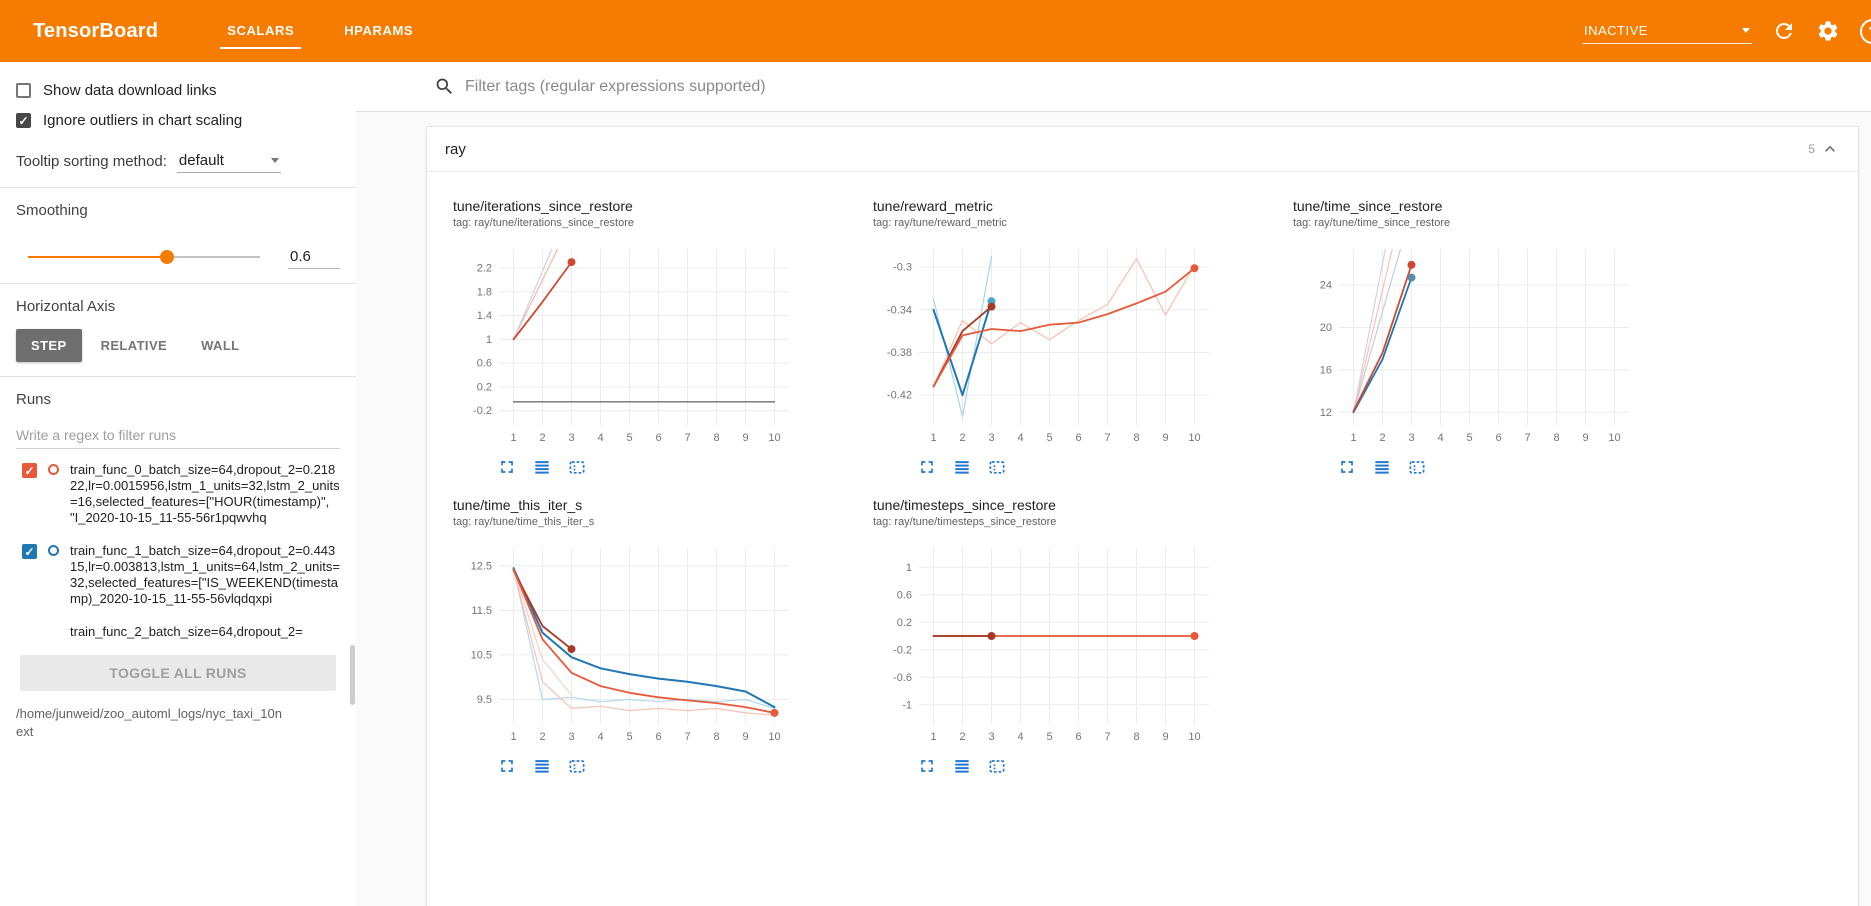  I want to click on settings-button, so click(1828, 31).